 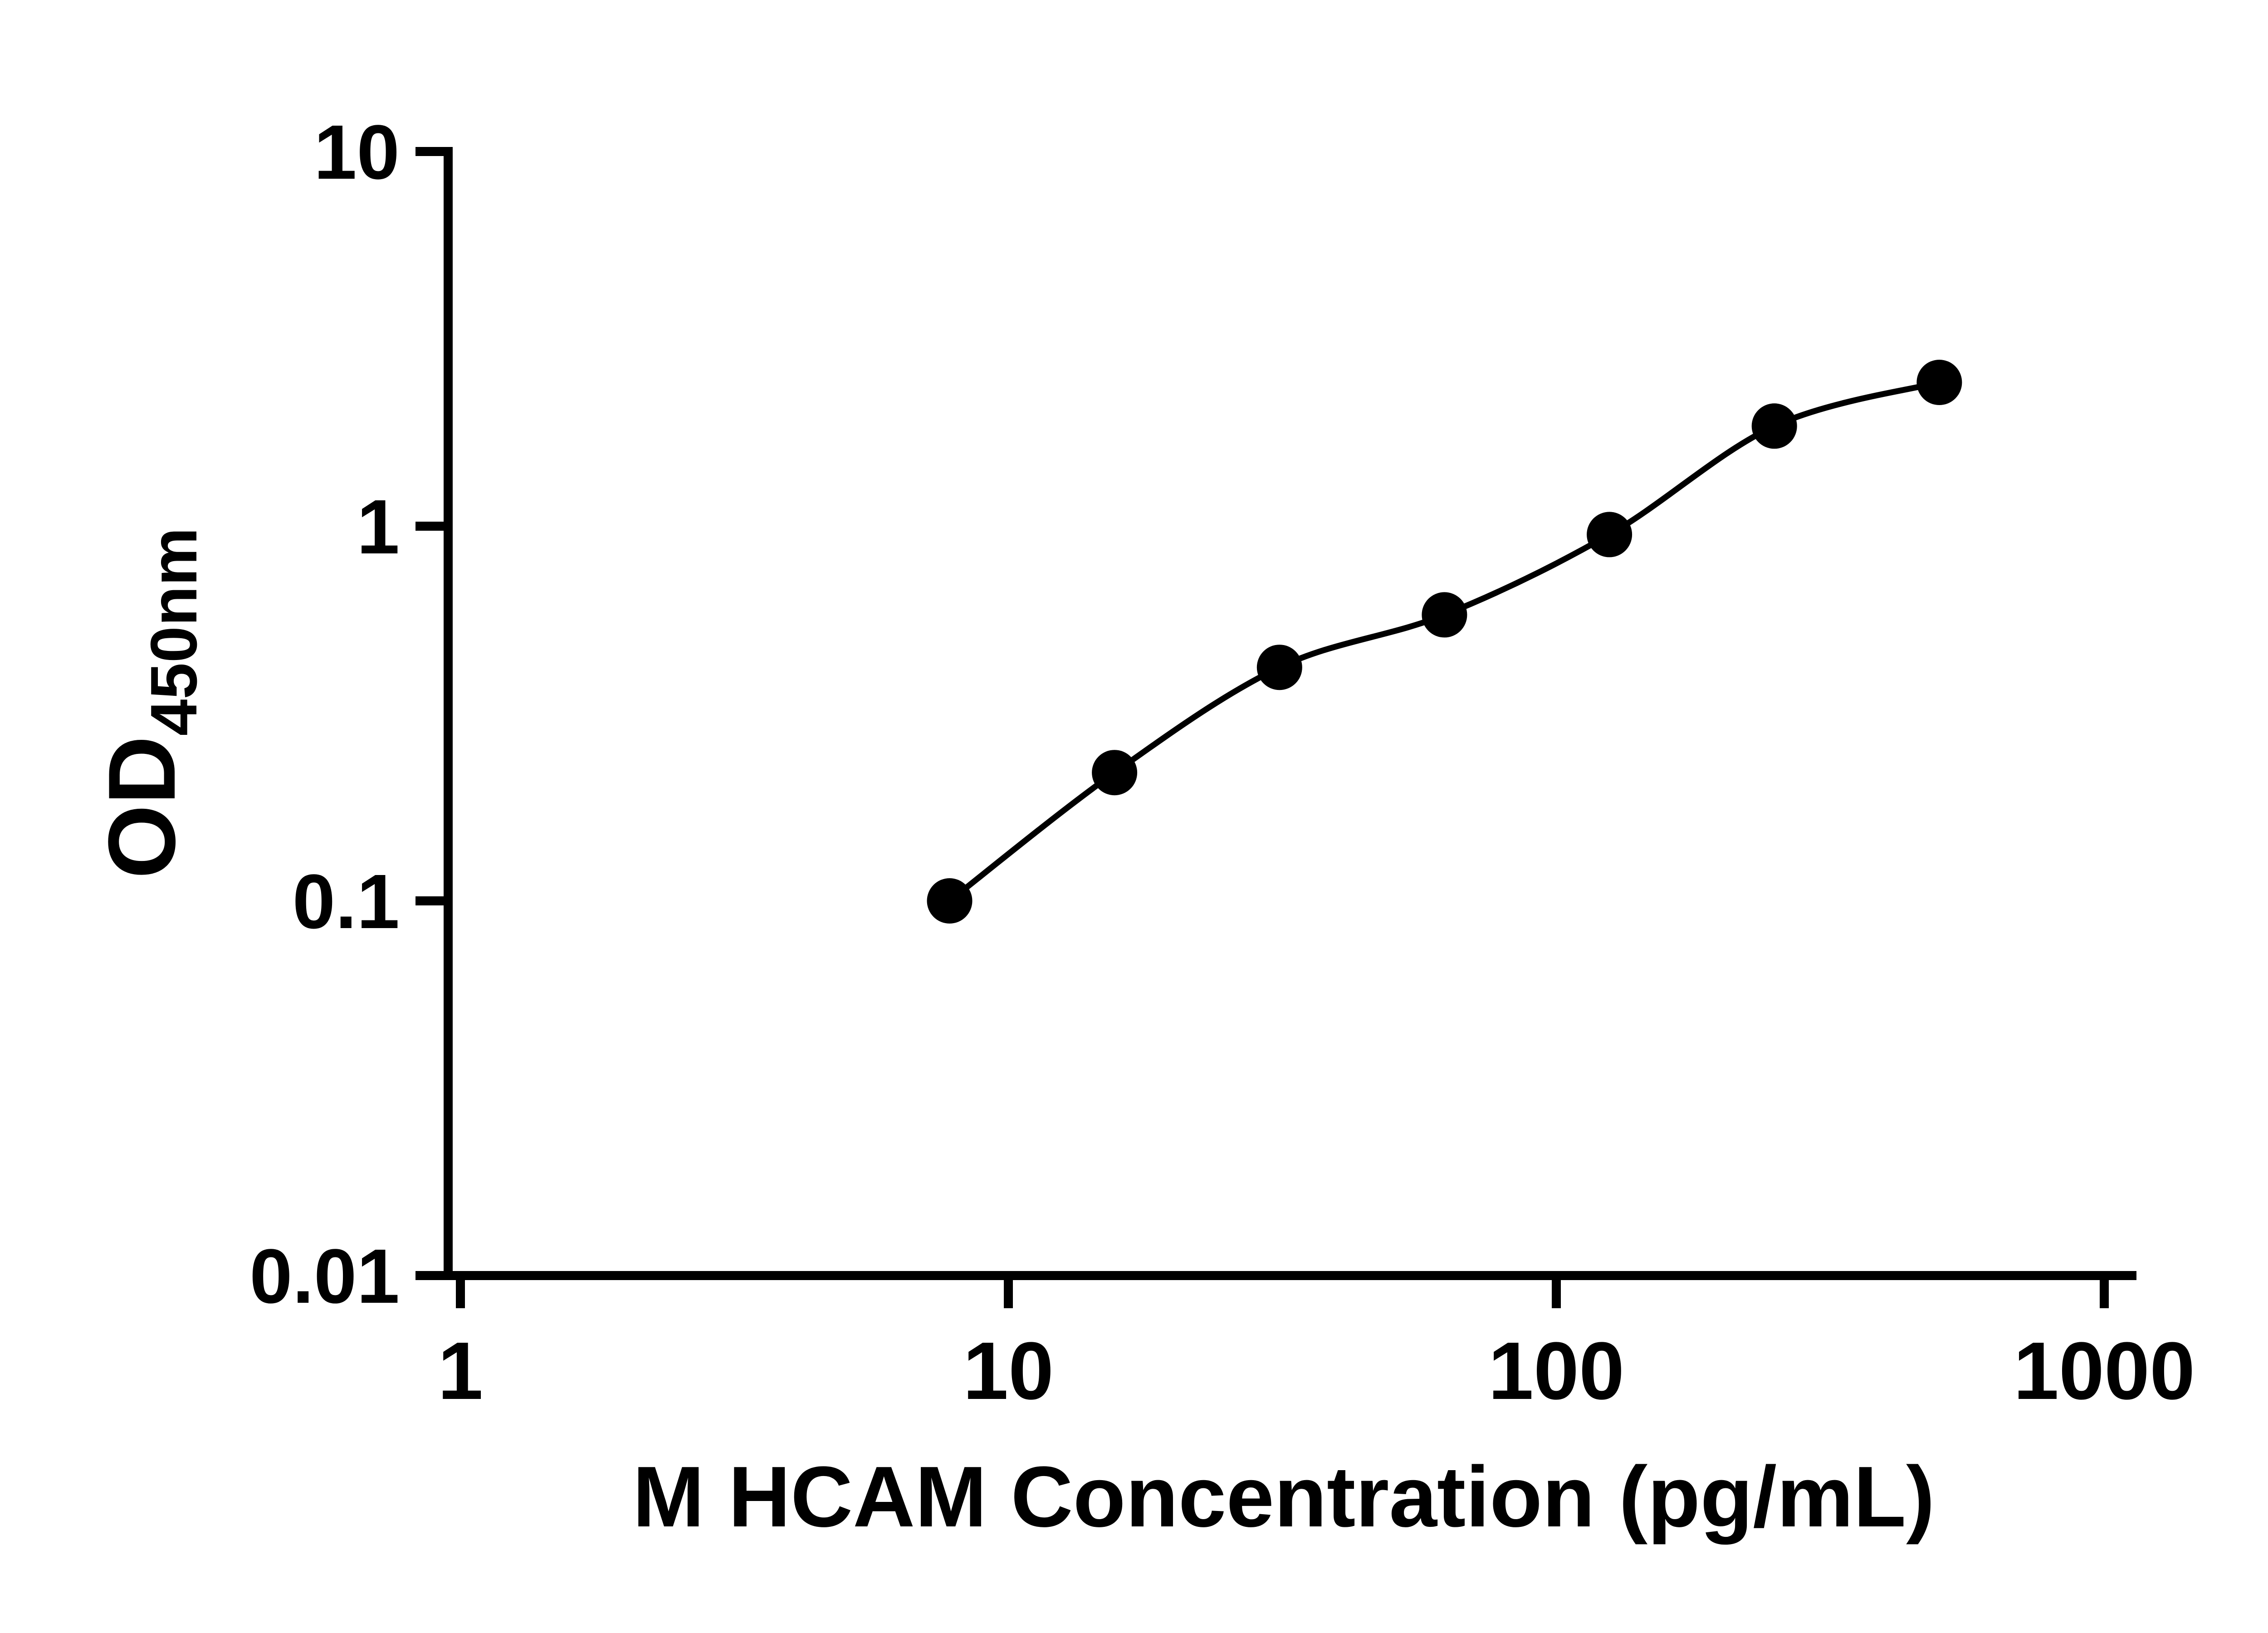 I want to click on y-axis-title-subscript: 450nm, so click(x=174, y=632).